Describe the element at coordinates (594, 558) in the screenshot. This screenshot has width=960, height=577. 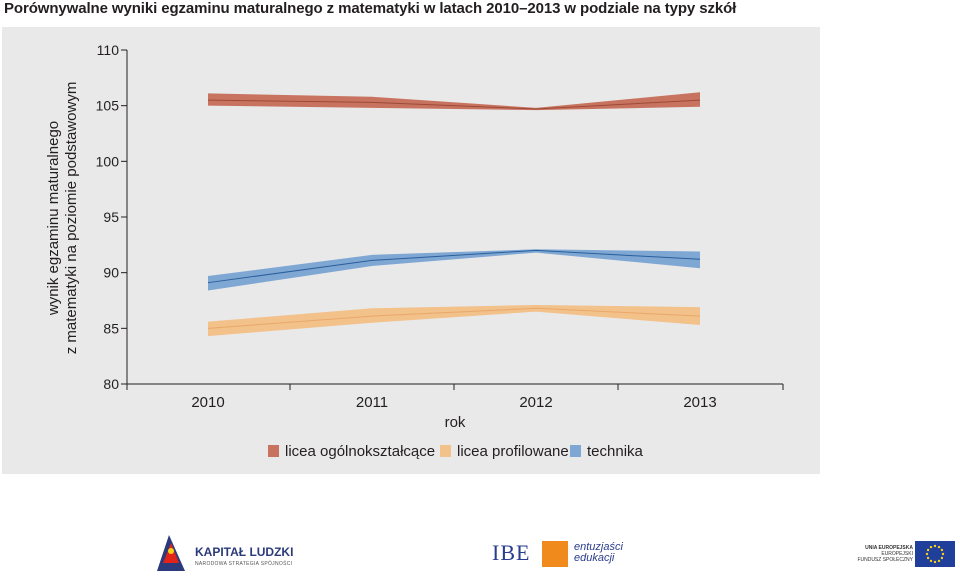
I see `ibe-tagline-line2: edukacji` at that location.